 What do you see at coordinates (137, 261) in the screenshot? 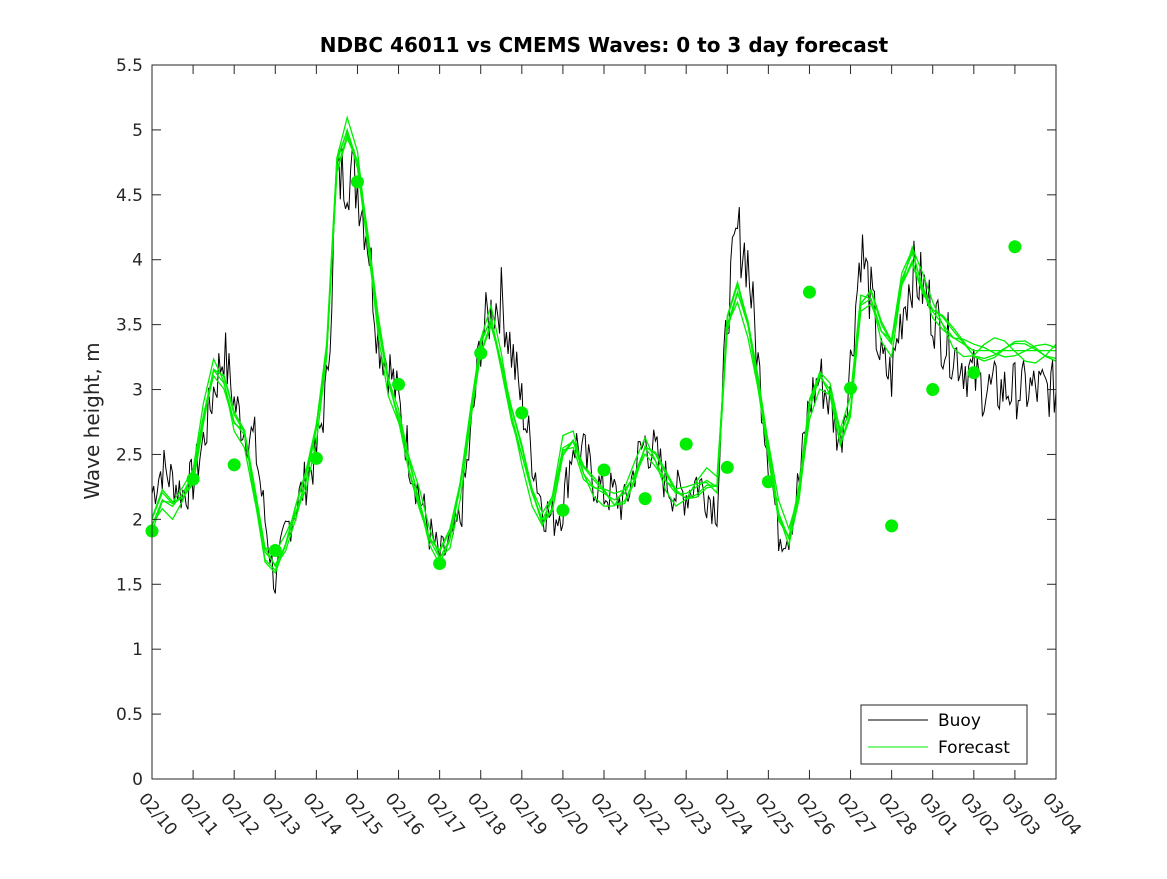
I see `y-tick-label: 4` at bounding box center [137, 261].